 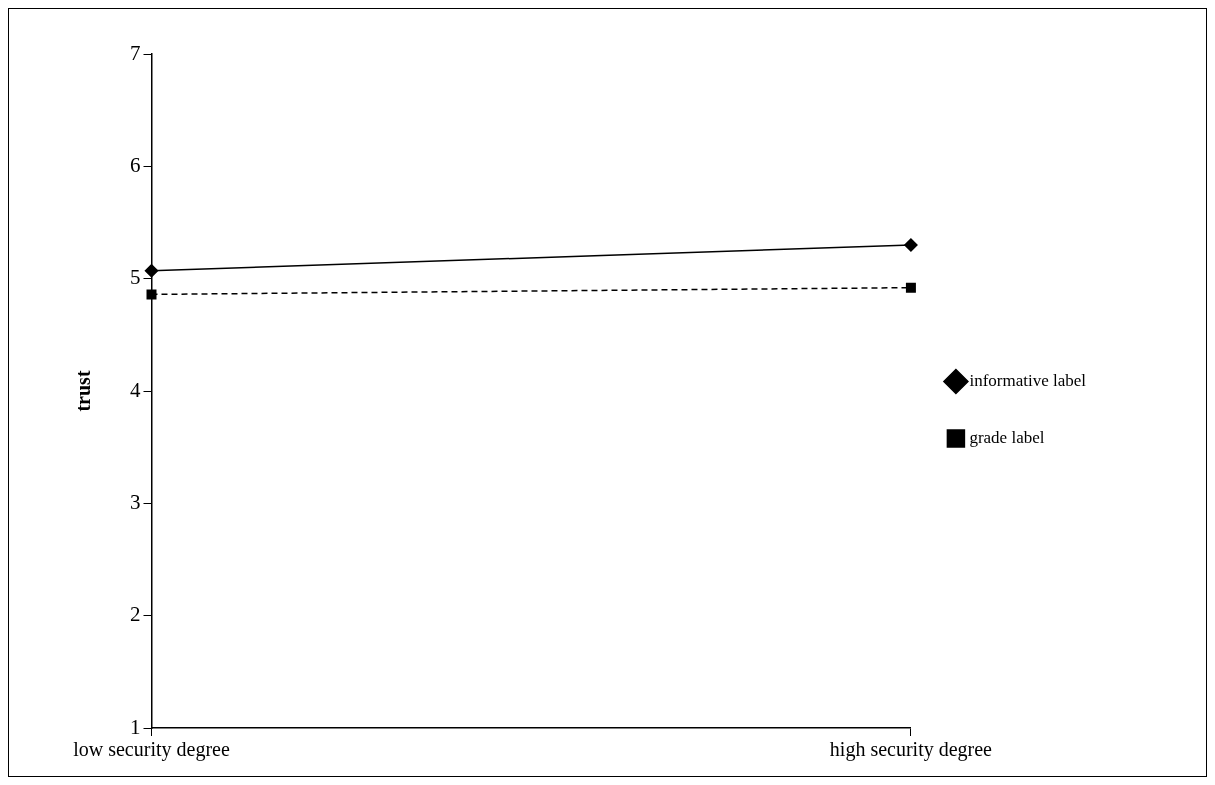 What do you see at coordinates (135, 164) in the screenshot?
I see `y-tick-label: 6` at bounding box center [135, 164].